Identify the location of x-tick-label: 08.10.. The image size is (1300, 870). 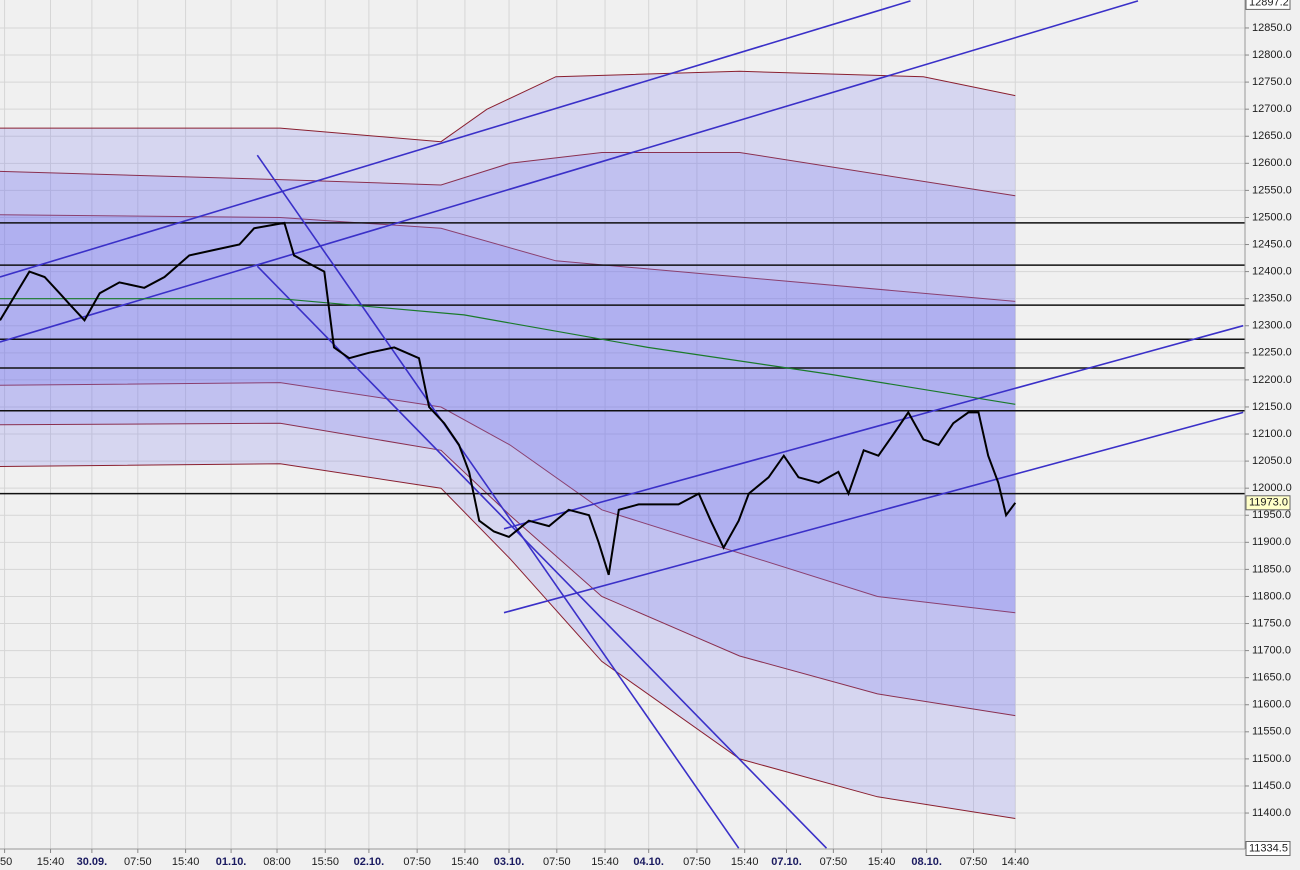
(926, 862).